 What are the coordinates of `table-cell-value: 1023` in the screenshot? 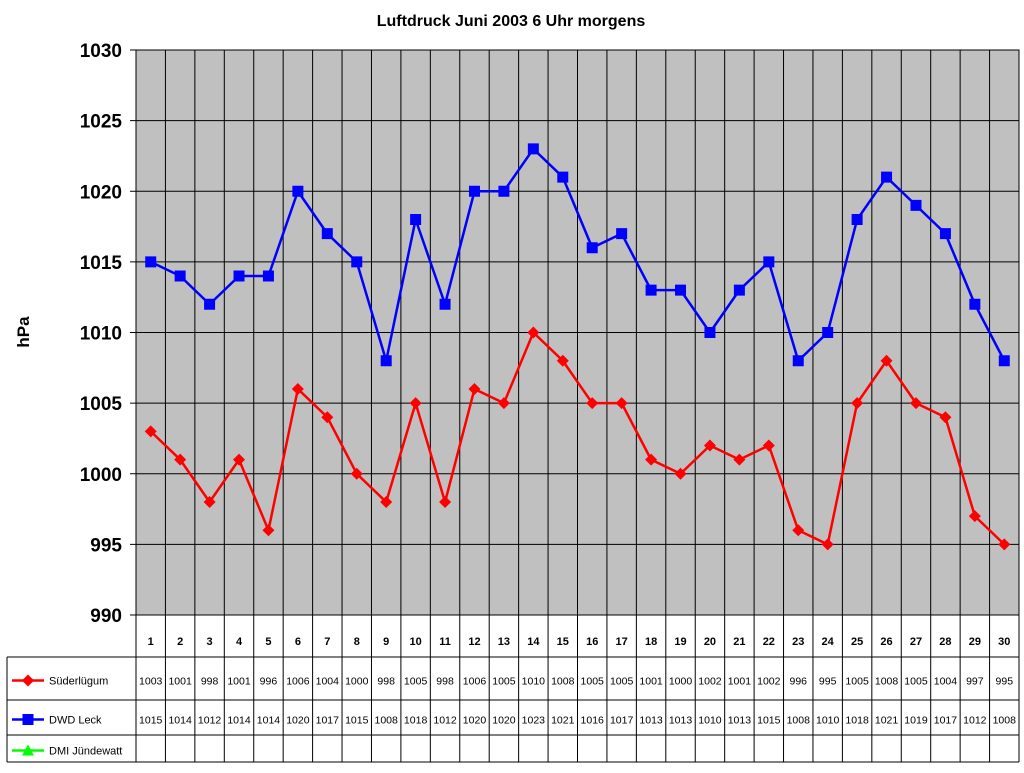 It's located at (534, 721).